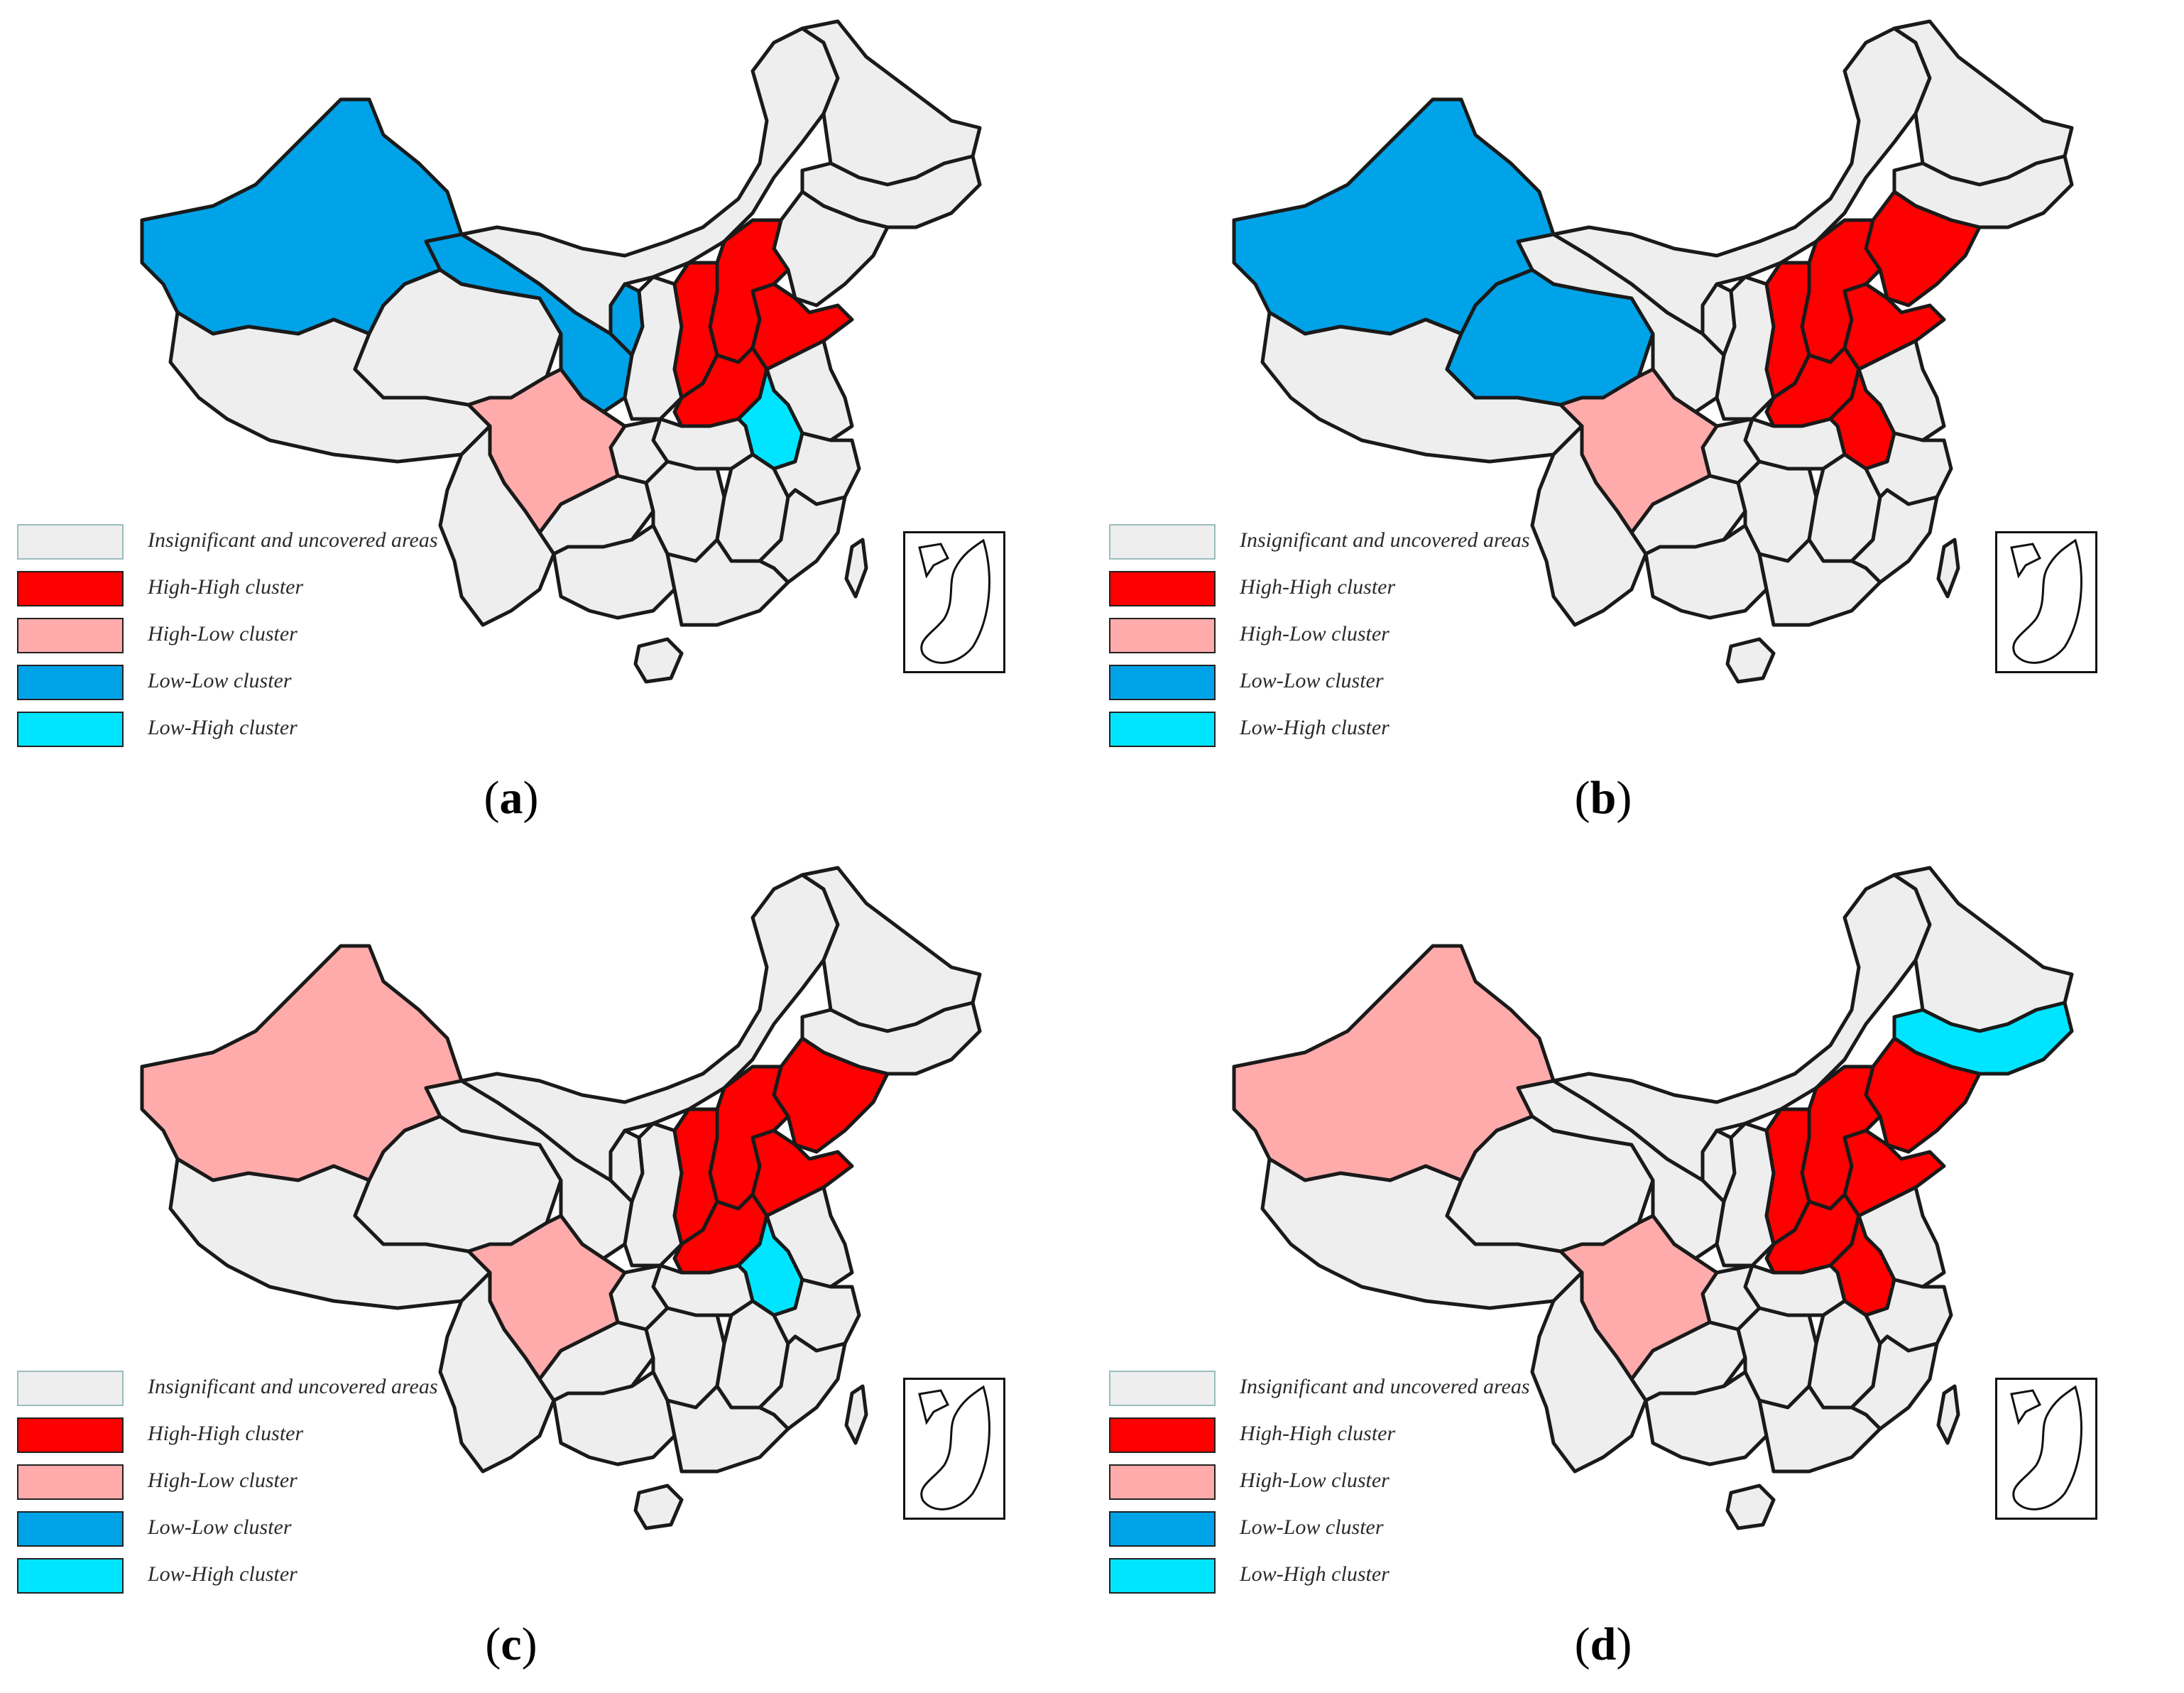 This screenshot has height=1693, width=2184. I want to click on panel-caption-letter: d, so click(1603, 1644).